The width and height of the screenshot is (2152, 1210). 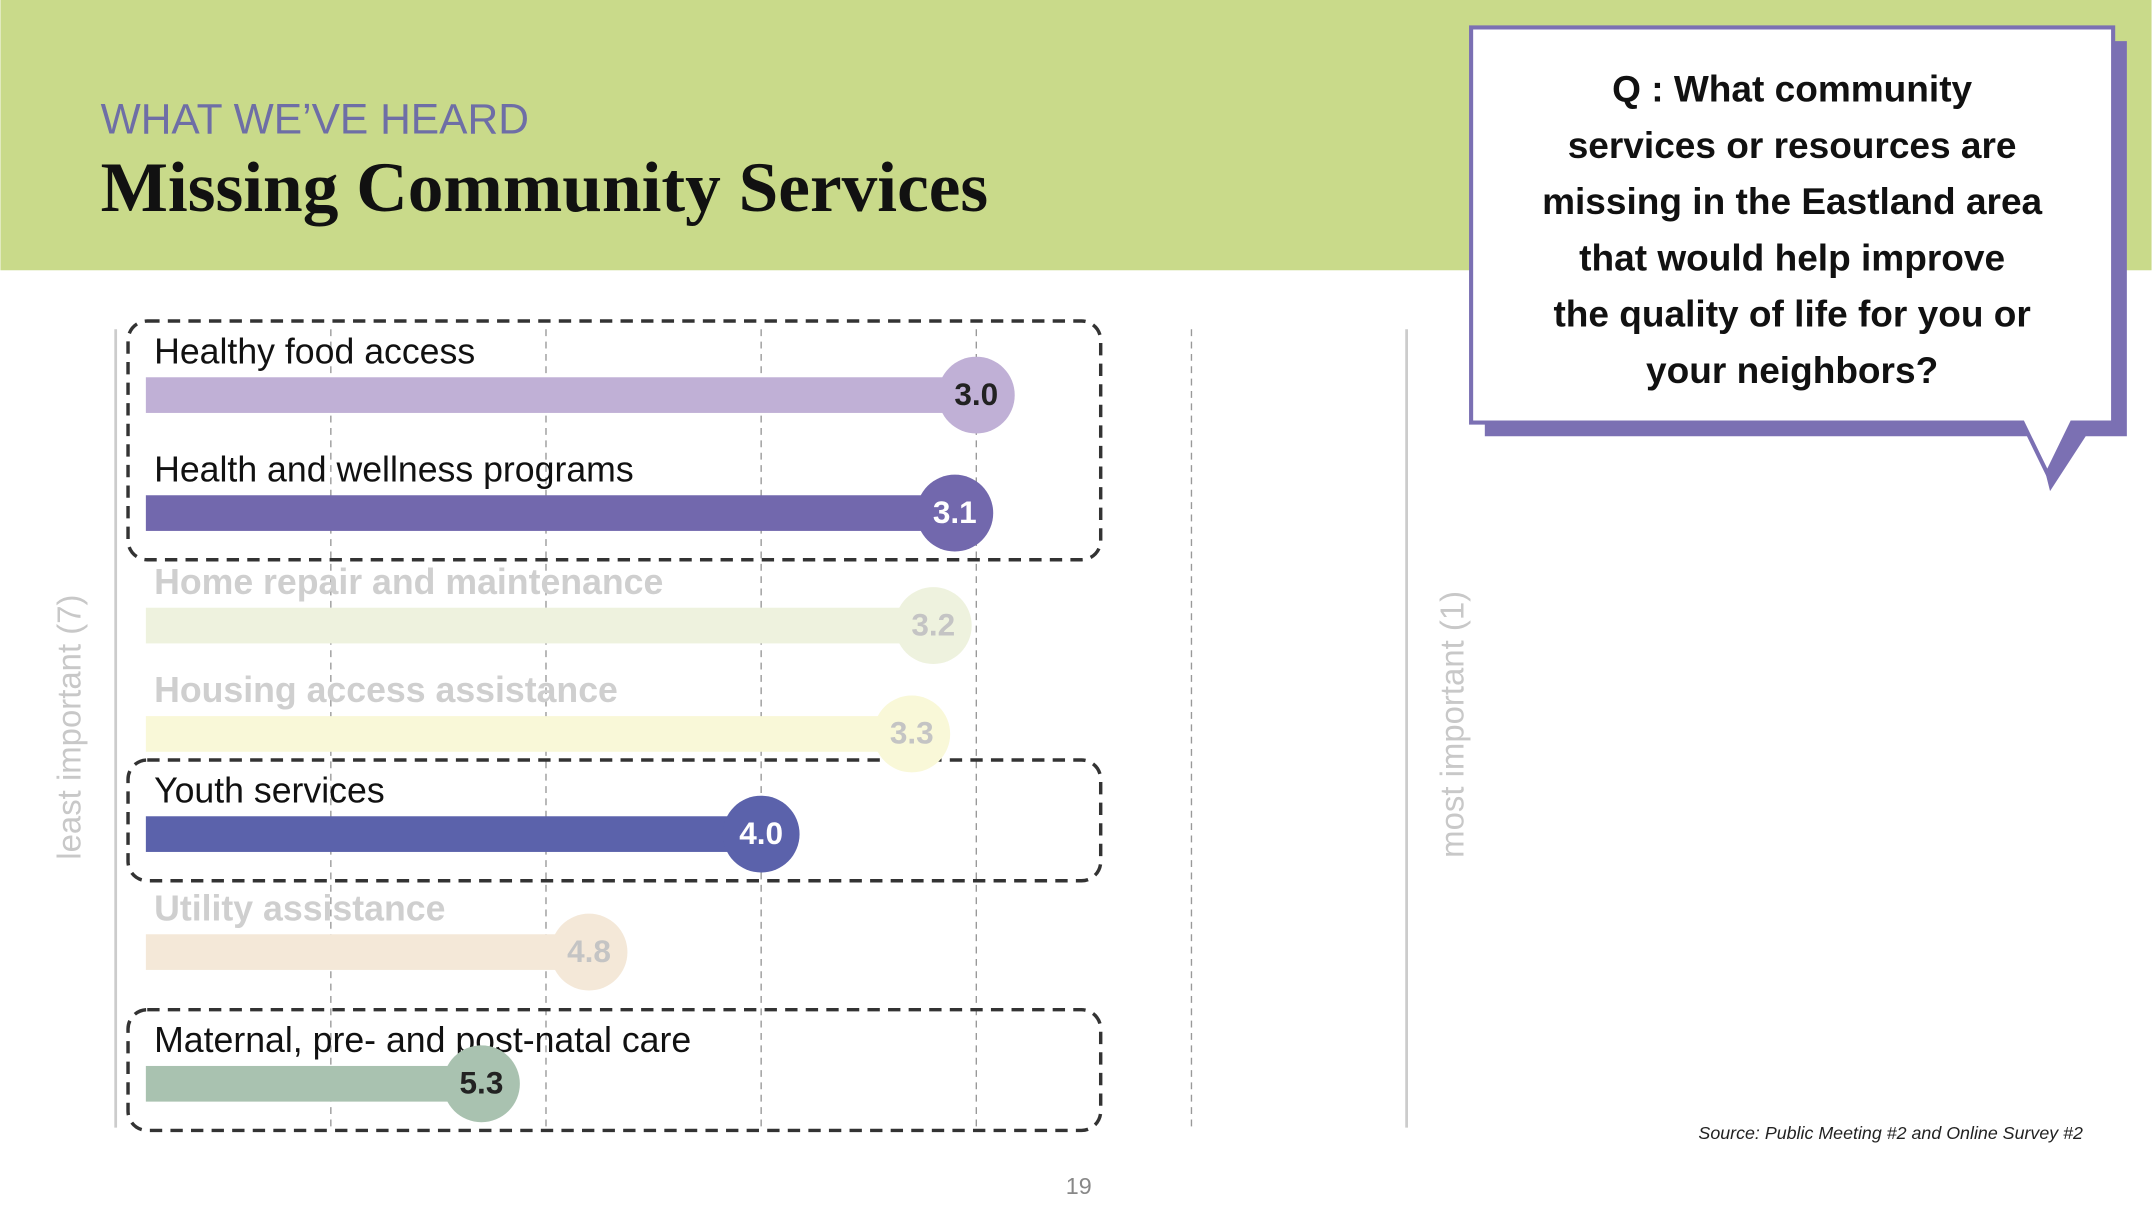 What do you see at coordinates (68, 727) in the screenshot?
I see `axis-label: least important (7)` at bounding box center [68, 727].